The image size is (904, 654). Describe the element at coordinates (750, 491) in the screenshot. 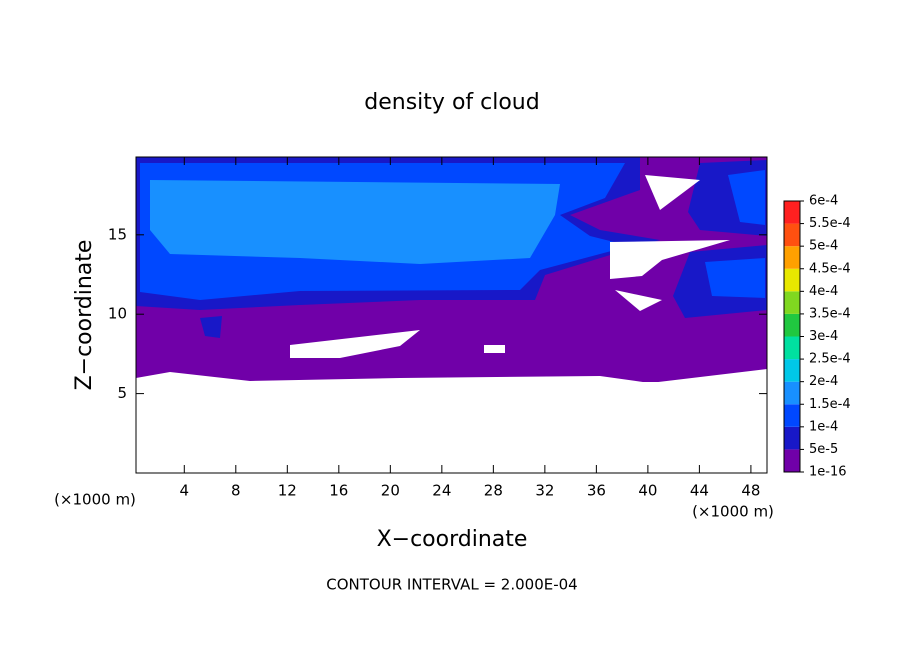

I see `x-tick-label: 48` at that location.